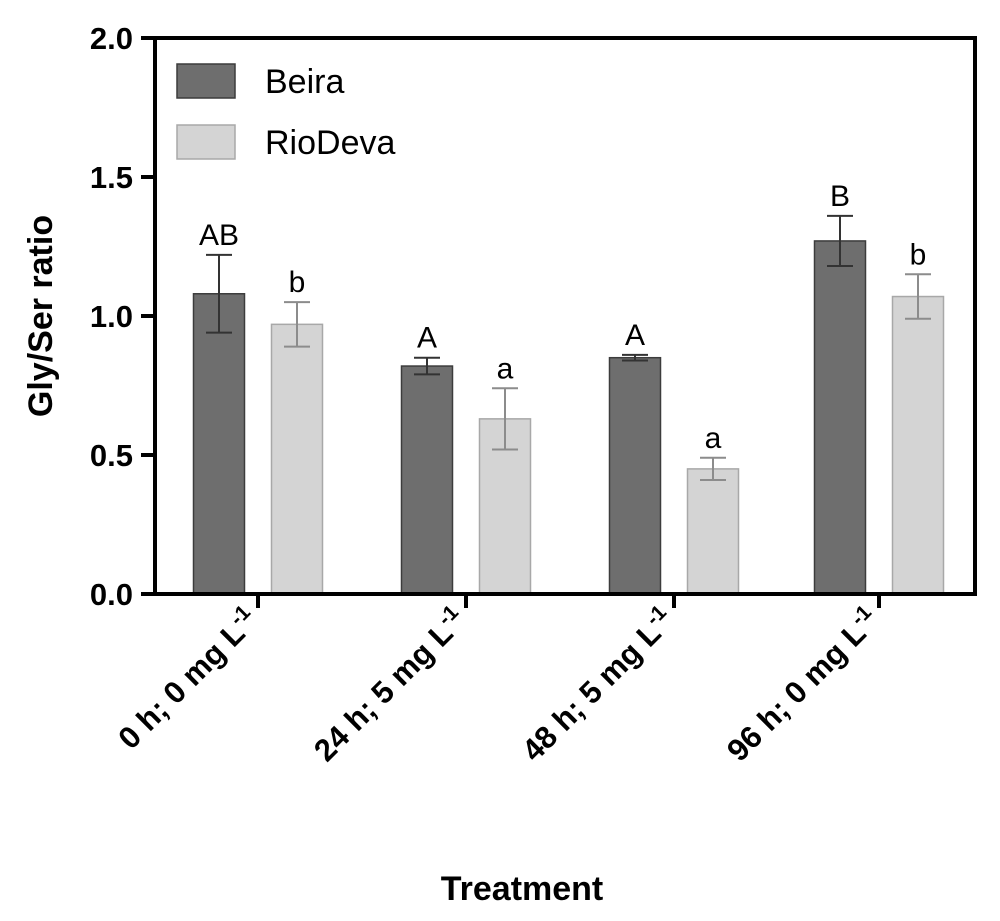 This screenshot has width=1000, height=921. Describe the element at coordinates (111, 316) in the screenshot. I see `y-tick-label: 1.0` at that location.